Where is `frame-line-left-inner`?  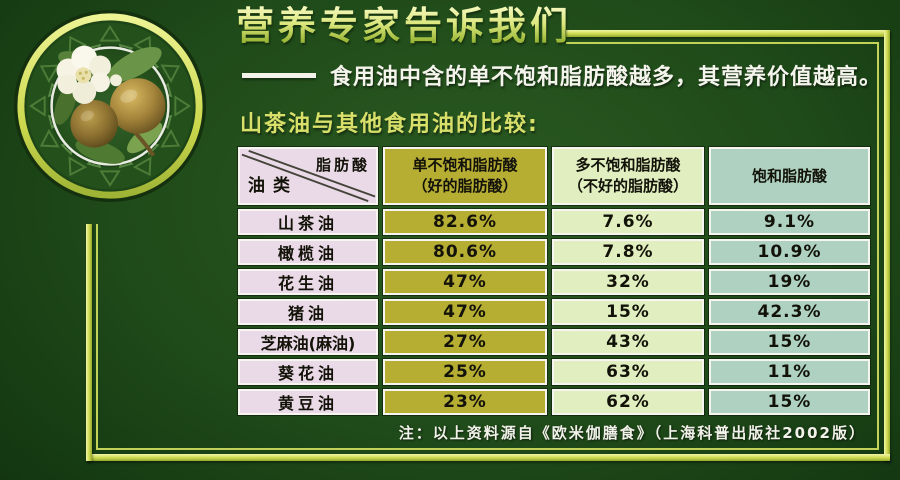 frame-line-left-inner is located at coordinates (97, 337).